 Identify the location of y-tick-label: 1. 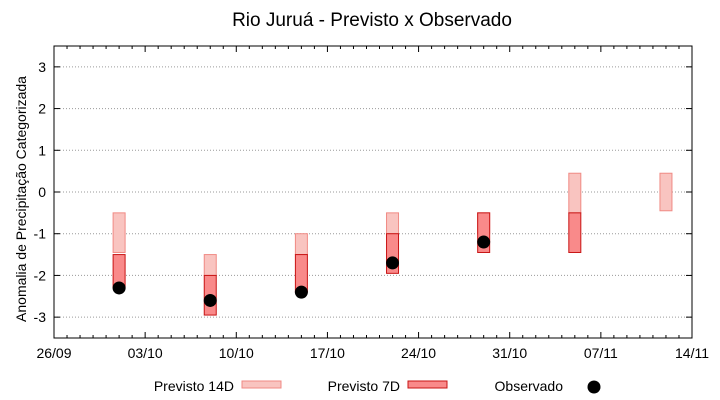
(42, 150).